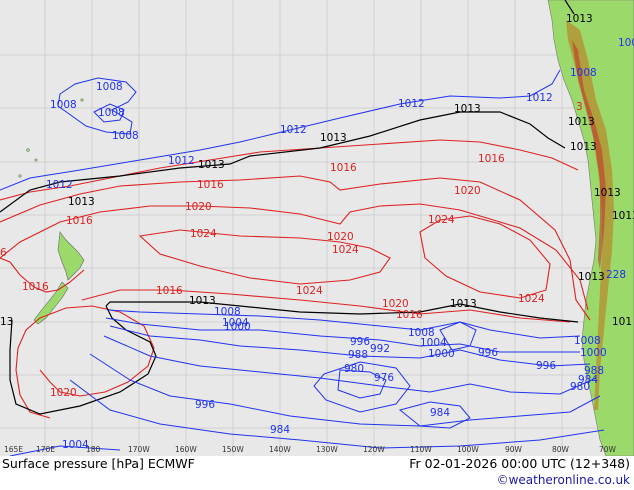  What do you see at coordinates (374, 449) in the screenshot?
I see `lon-label: 120W` at bounding box center [374, 449].